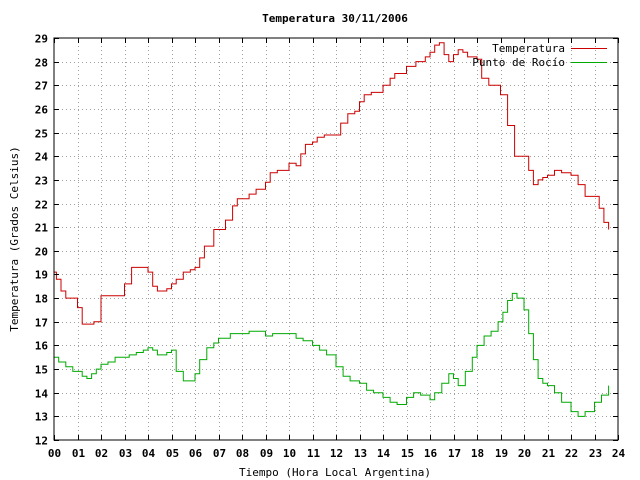 The image size is (640, 480). Describe the element at coordinates (41, 441) in the screenshot. I see `y-tick-label: 12` at that location.